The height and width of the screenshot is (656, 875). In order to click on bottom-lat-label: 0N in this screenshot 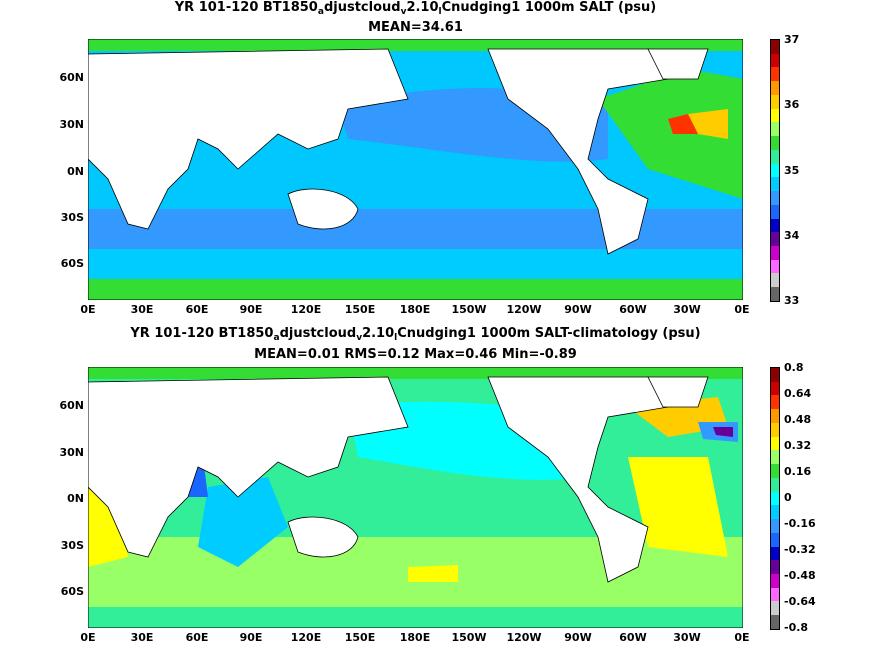, I will do `click(75, 498)`.